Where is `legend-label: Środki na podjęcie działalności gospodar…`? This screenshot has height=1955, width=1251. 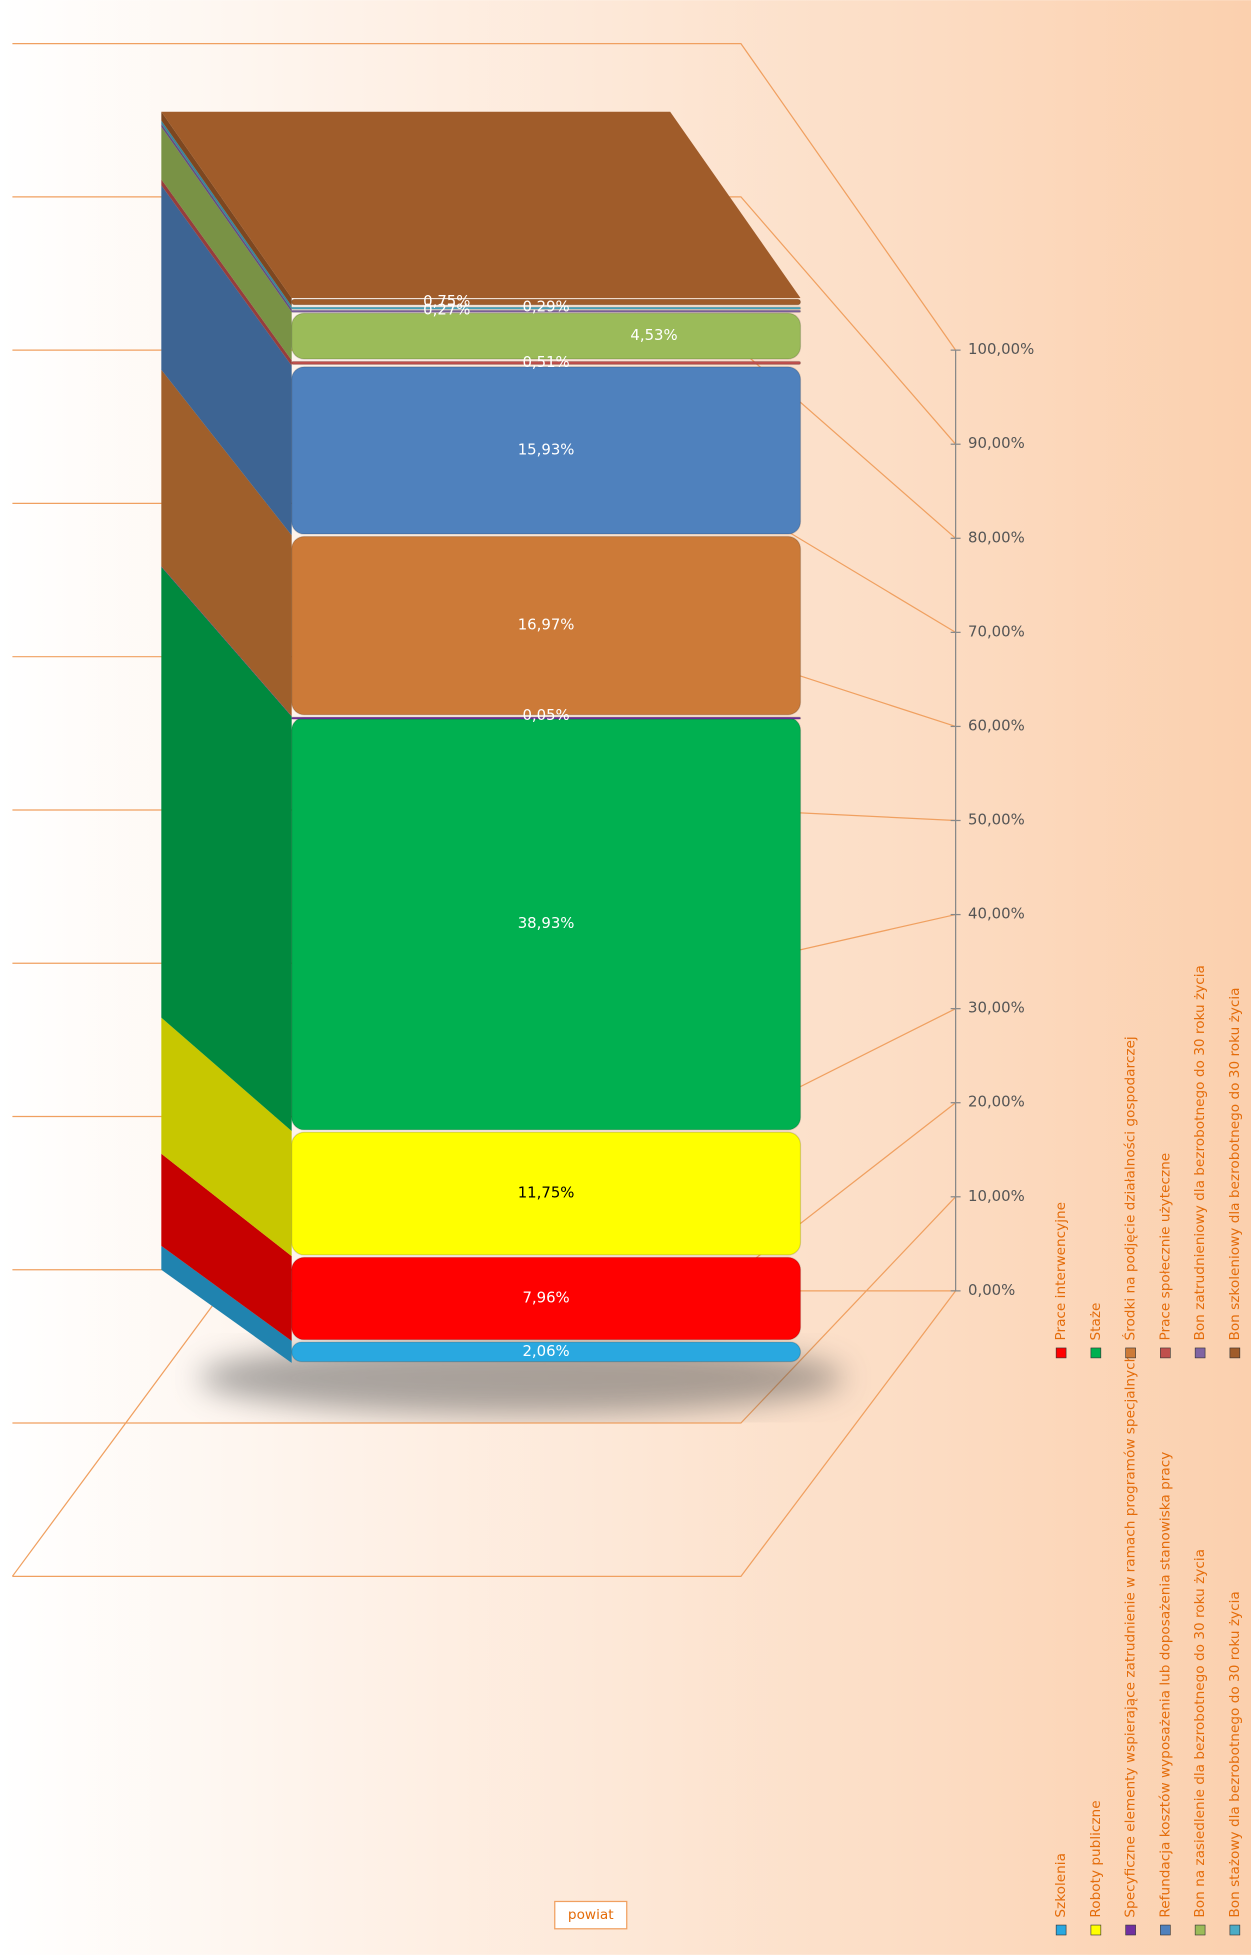
legend-label: Środki na podjęcie działalności gospodar… is located at coordinates (1130, 1188).